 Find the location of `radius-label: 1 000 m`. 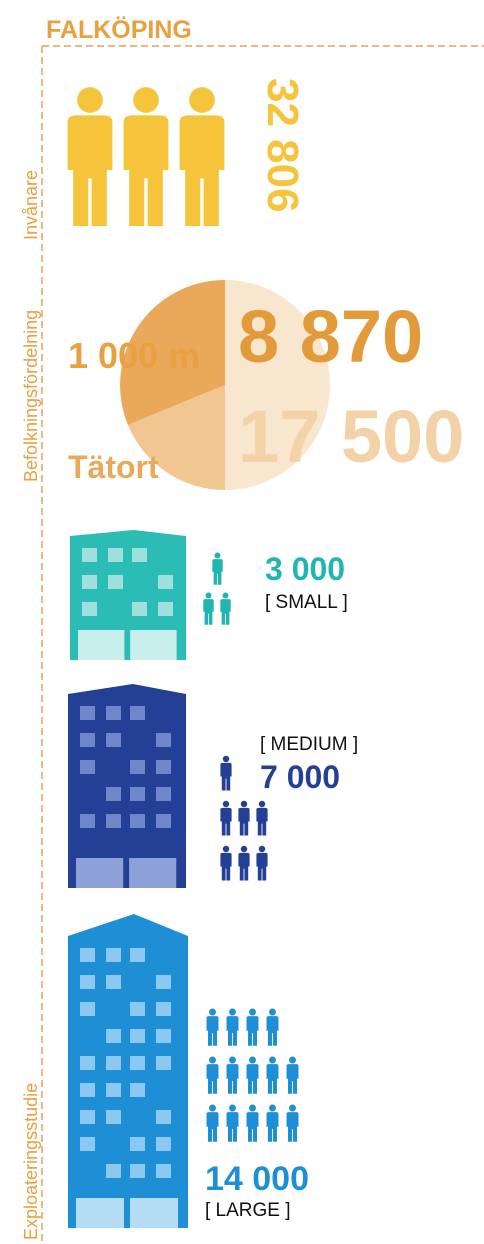

radius-label: 1 000 m is located at coordinates (134, 355).